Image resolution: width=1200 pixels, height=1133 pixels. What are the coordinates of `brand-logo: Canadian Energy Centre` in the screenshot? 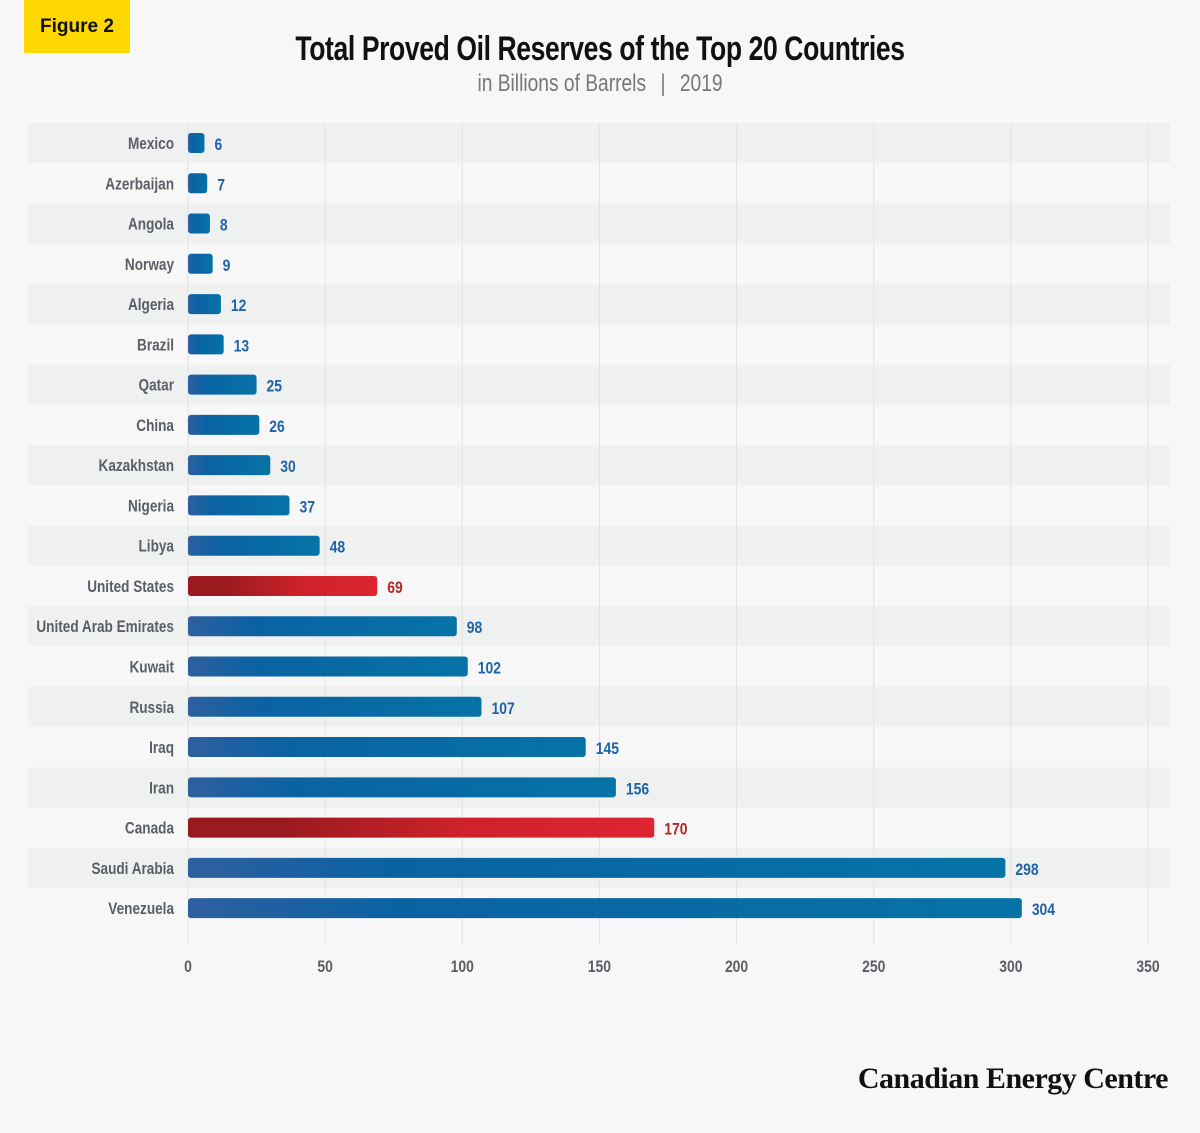 It's located at (1013, 1078).